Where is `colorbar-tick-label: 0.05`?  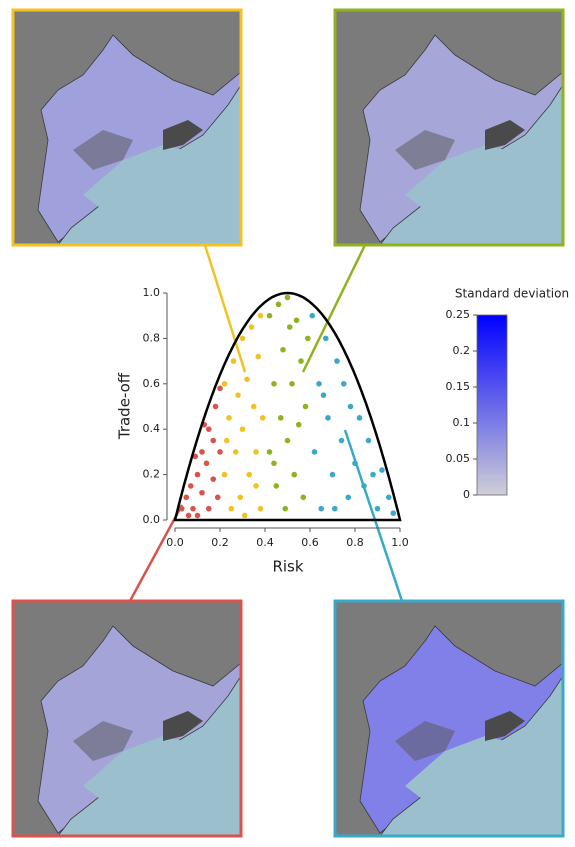 colorbar-tick-label: 0.05 is located at coordinates (458, 458).